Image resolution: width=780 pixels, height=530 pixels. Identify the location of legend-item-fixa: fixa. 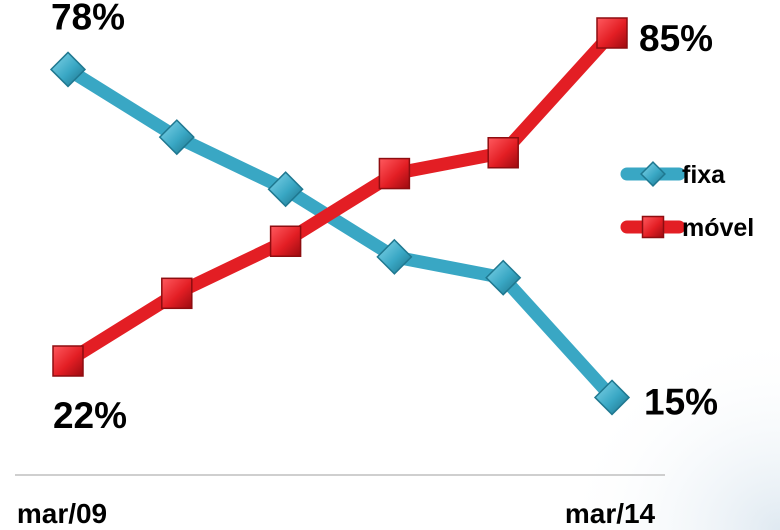
(673, 175).